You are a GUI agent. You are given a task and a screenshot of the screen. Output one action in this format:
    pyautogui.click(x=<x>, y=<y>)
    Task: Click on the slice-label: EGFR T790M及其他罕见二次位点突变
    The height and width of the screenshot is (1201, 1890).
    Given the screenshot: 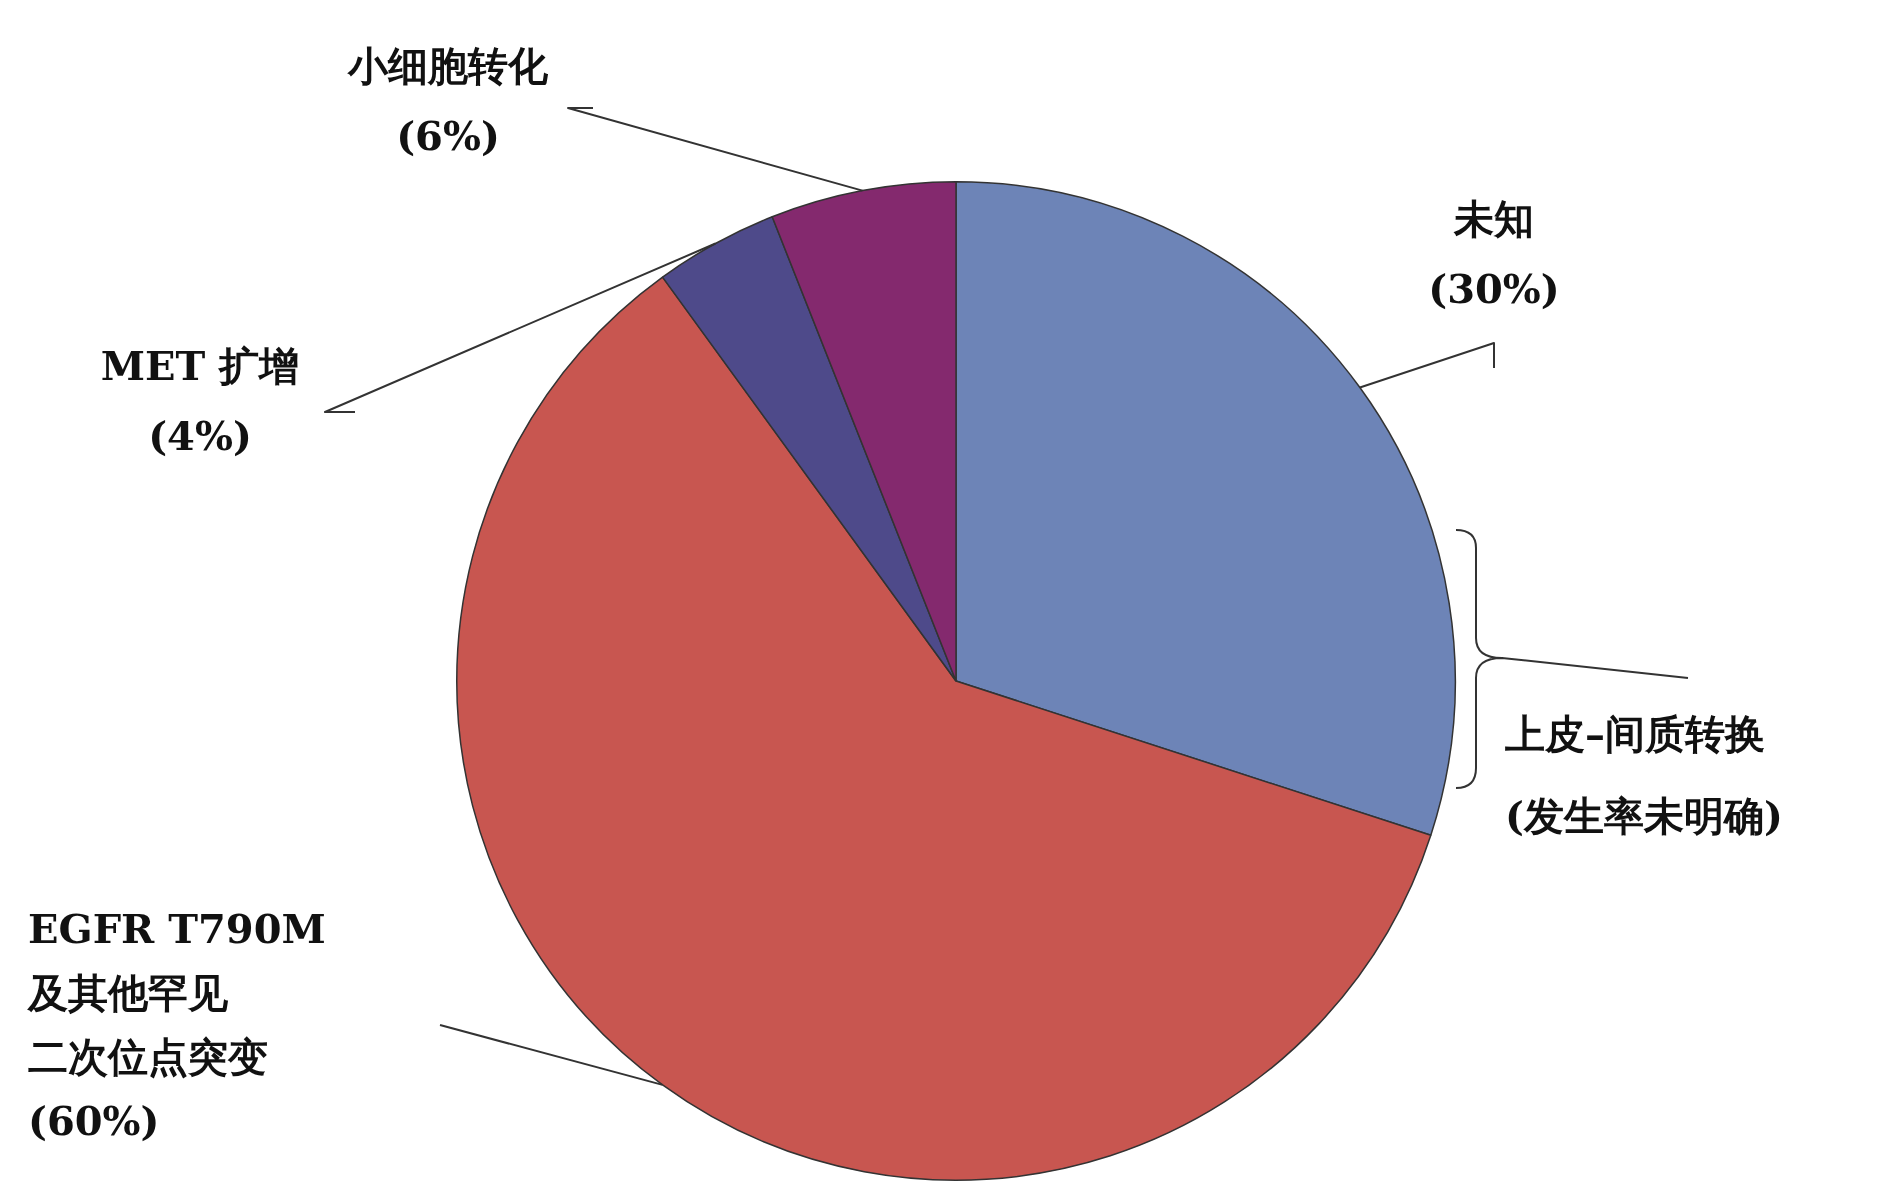 What is the action you would take?
    pyautogui.click(x=176, y=993)
    